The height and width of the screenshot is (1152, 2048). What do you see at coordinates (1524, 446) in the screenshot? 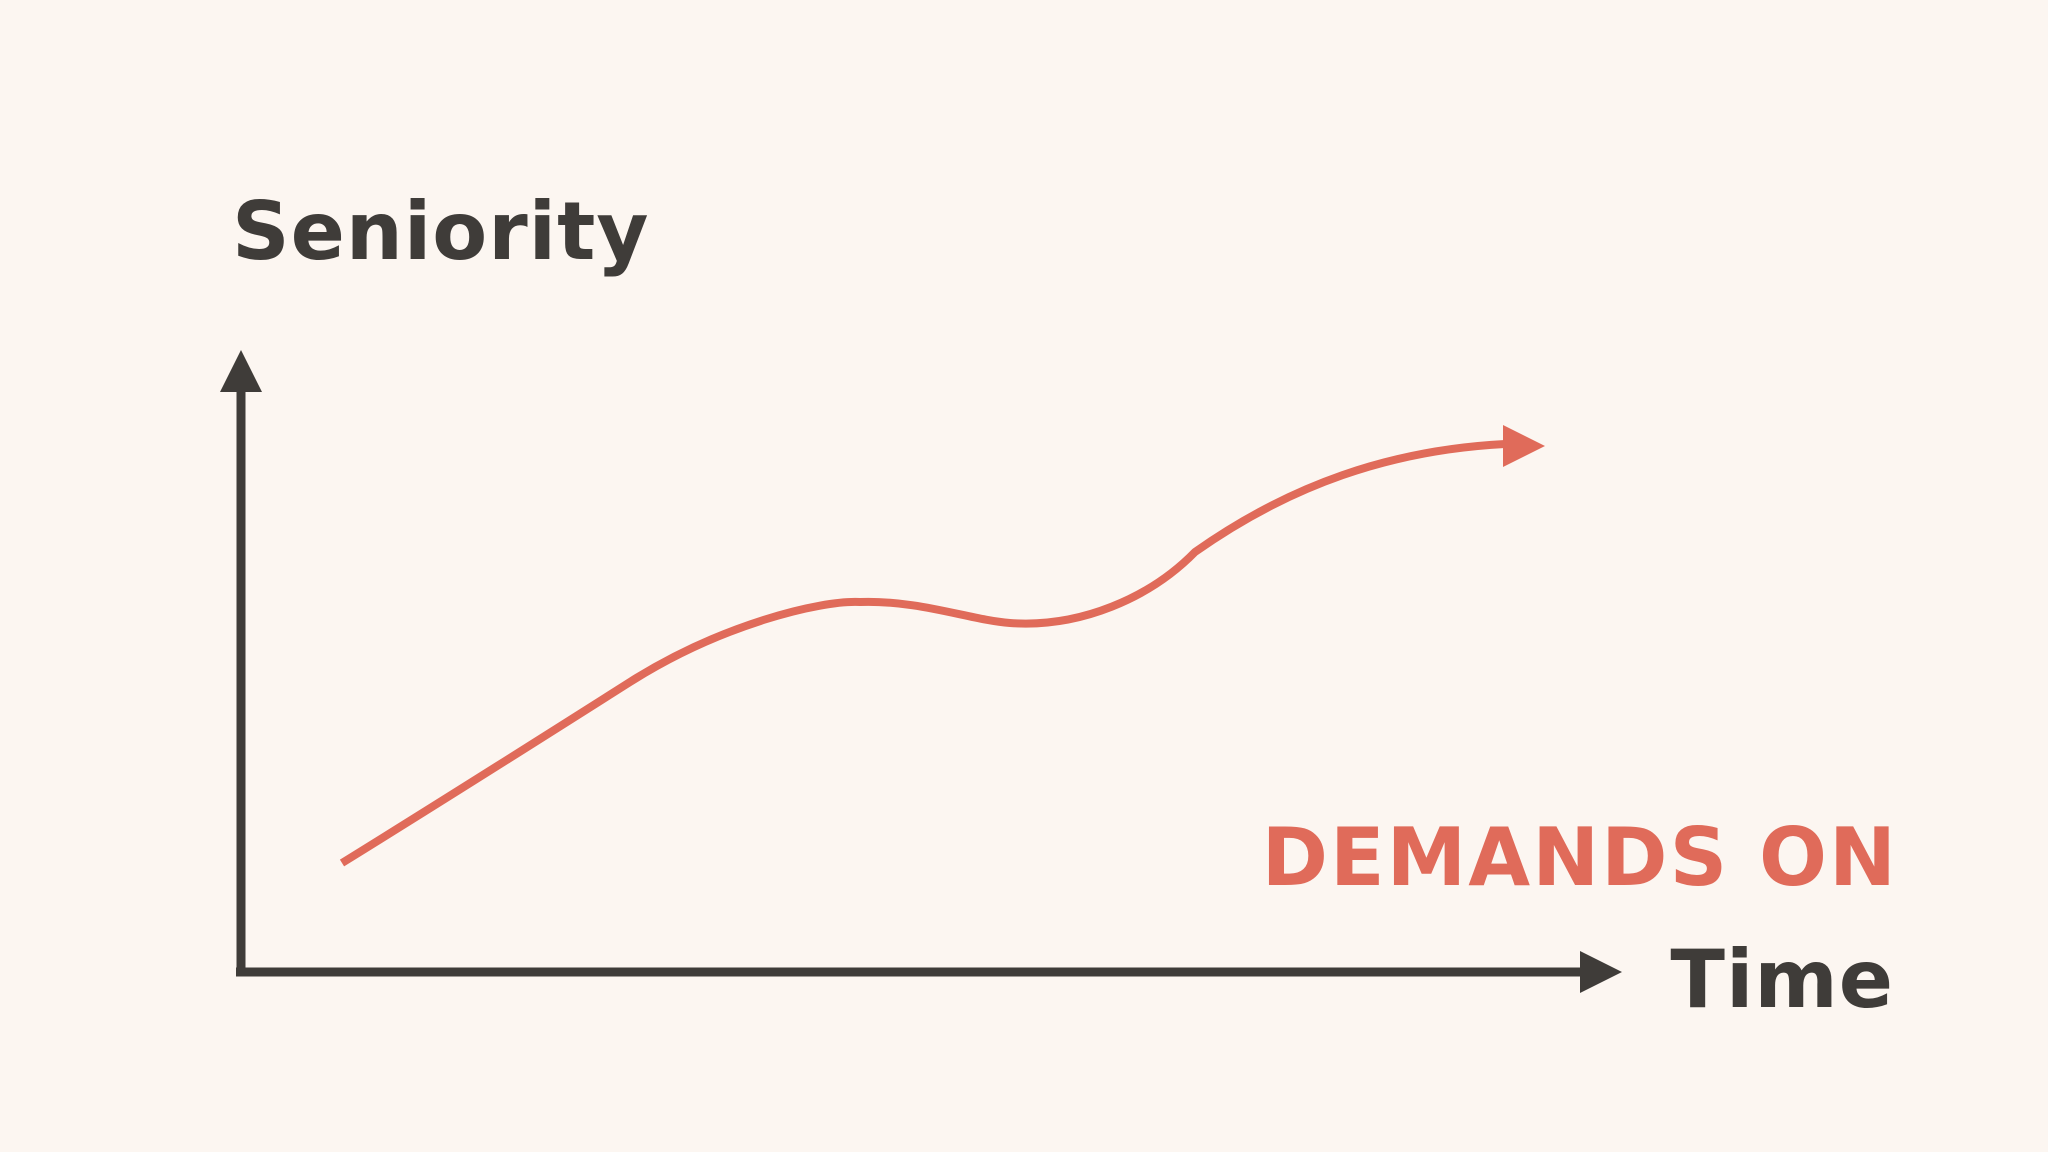
I see `demands-curve-arrowhead-icon` at bounding box center [1524, 446].